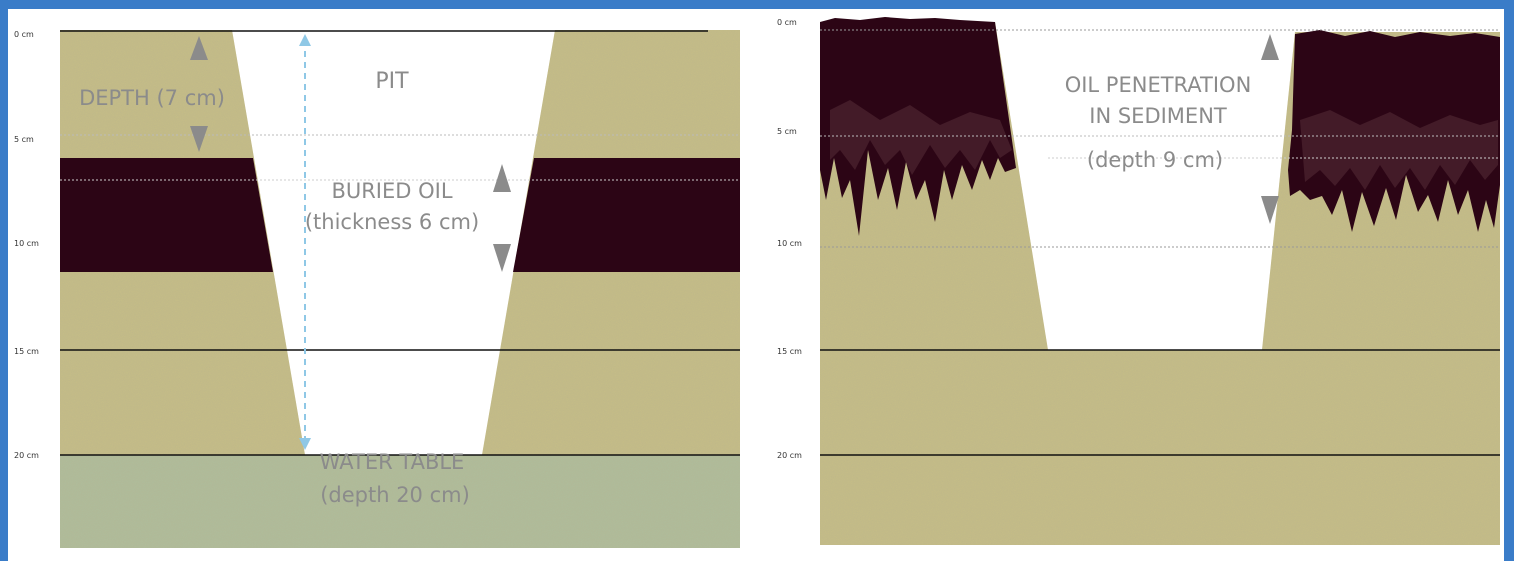 Image resolution: width=1514 pixels, height=561 pixels. Describe the element at coordinates (26, 455) in the screenshot. I see `left-tick-20: 20 cm` at that location.